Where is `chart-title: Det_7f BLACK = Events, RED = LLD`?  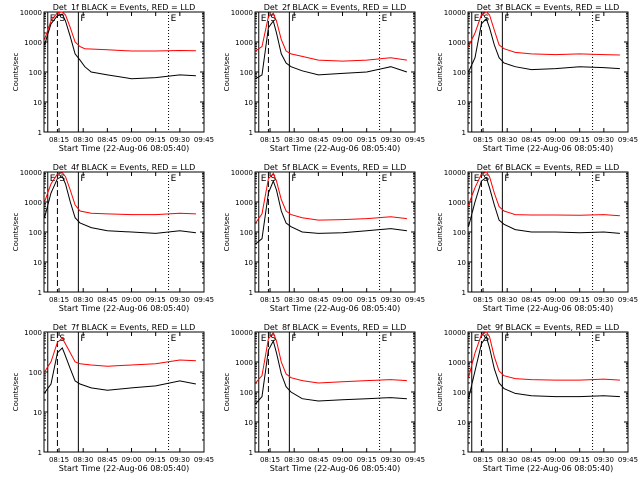 chart-title: Det_7f BLACK = Events, RED = LLD is located at coordinates (124, 327).